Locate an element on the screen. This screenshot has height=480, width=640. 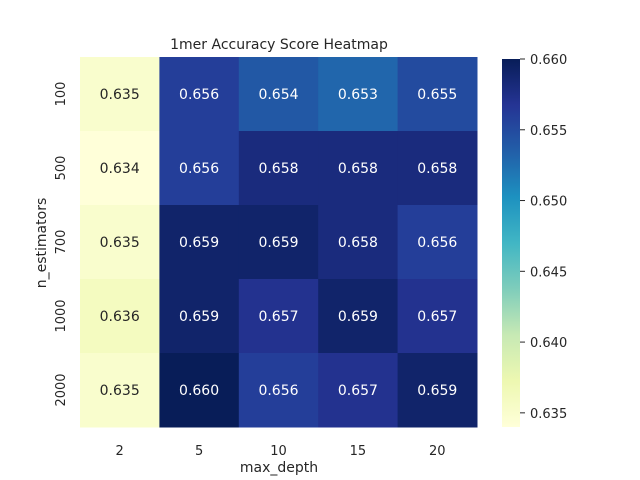
colorbar-tick-label: 0.640 is located at coordinates (548, 343).